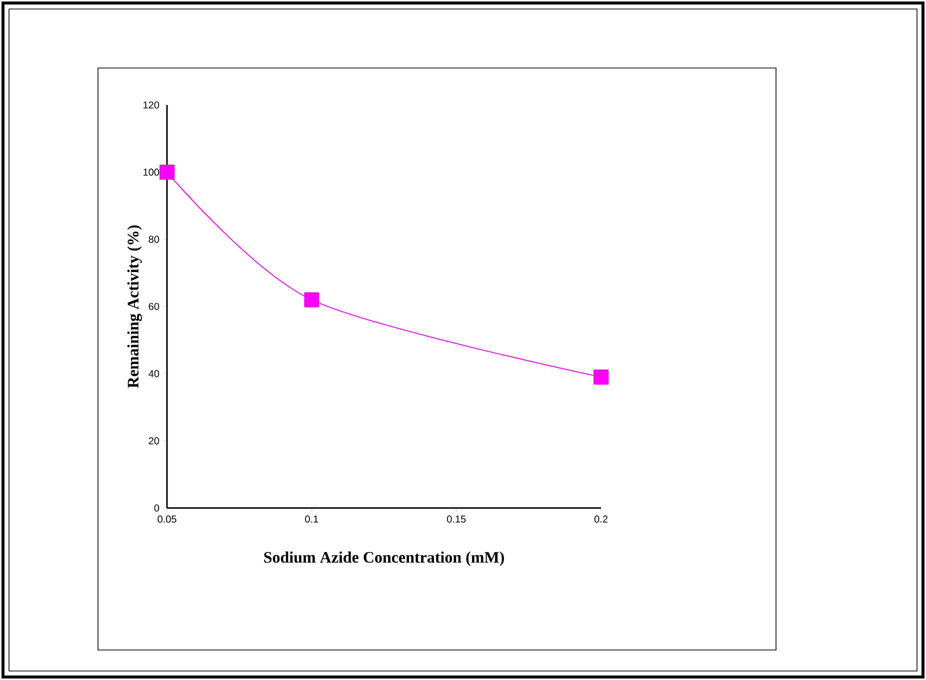 The width and height of the screenshot is (926, 680). I want to click on x-tick-label: 0.1, so click(311, 519).